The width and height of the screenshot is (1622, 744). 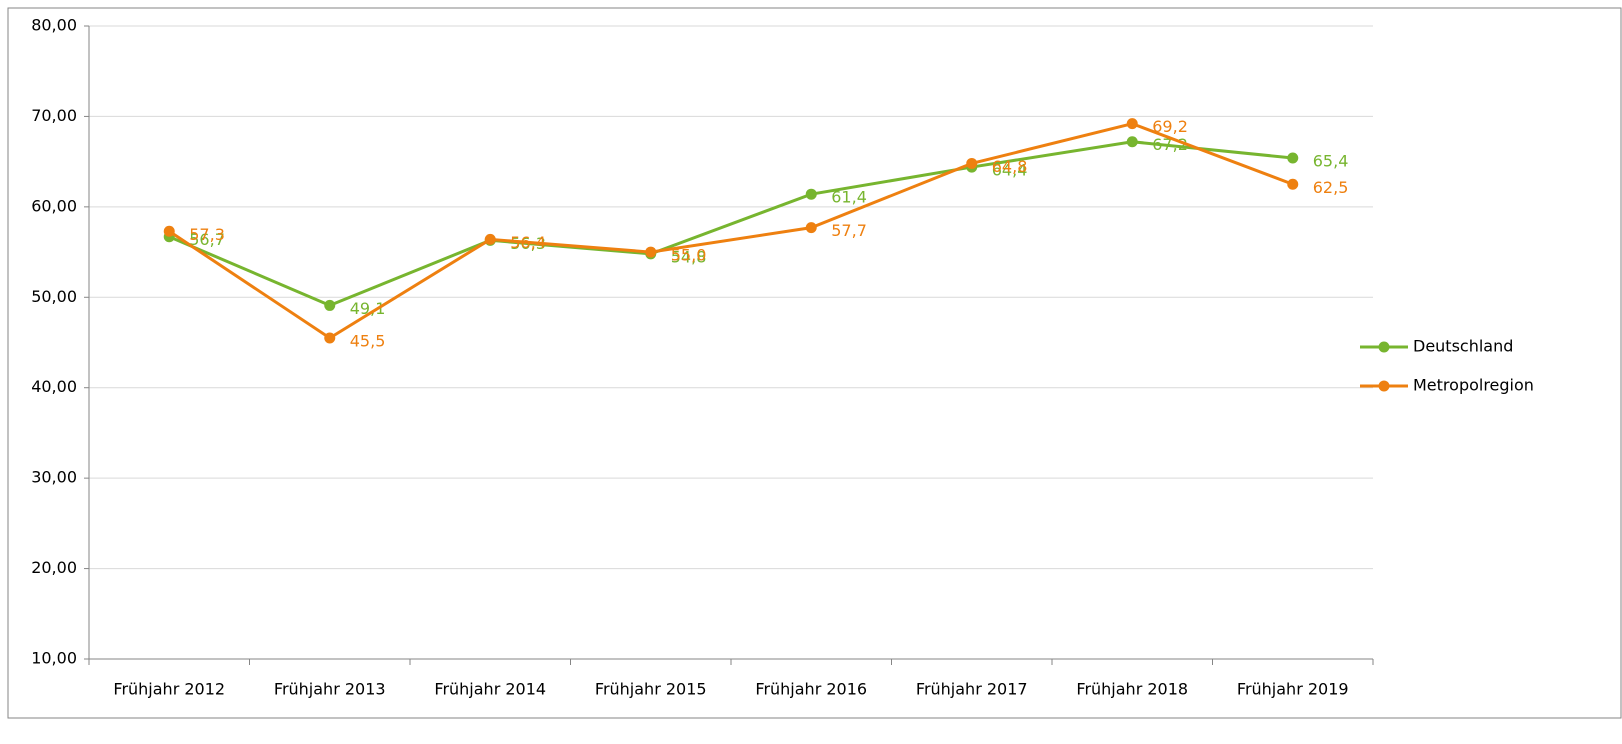 I want to click on x-tick-label: Frühjahr 2017, so click(x=972, y=689).